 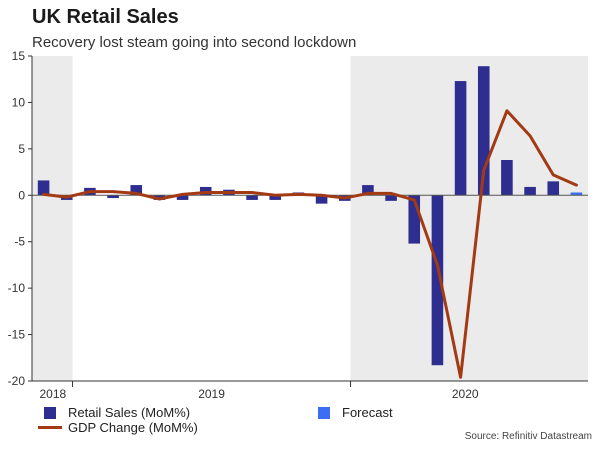 What do you see at coordinates (17, 381) in the screenshot?
I see `y-tick-label: -20` at bounding box center [17, 381].